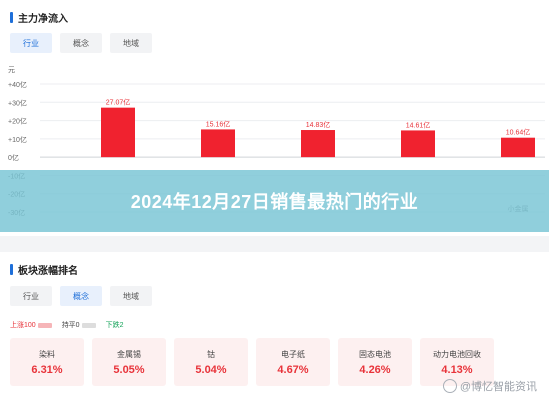 This screenshot has height=400, width=549. Describe the element at coordinates (318, 124) in the screenshot. I see `bar-value-label: 14.83亿` at that location.